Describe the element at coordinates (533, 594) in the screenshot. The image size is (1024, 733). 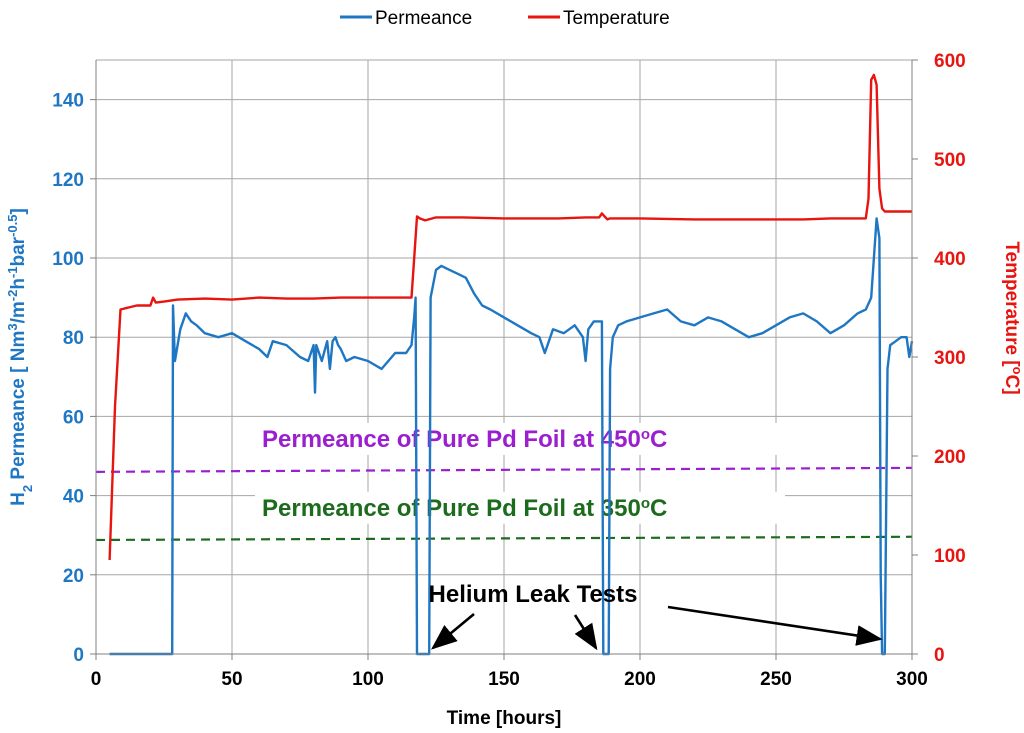
I see `annotation-helium-leak-tests: Helium Leak Tests` at that location.